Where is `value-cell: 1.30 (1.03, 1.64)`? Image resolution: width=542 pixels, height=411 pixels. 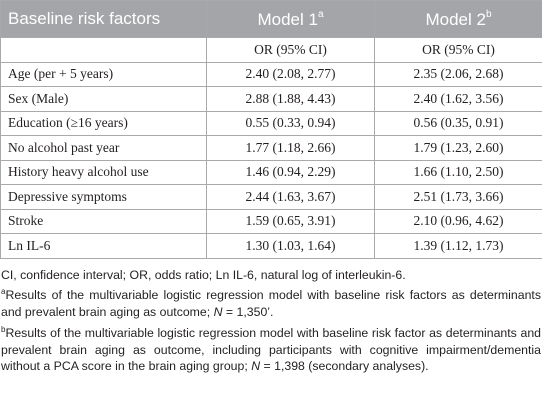 value-cell: 1.30 (1.03, 1.64) is located at coordinates (290, 246).